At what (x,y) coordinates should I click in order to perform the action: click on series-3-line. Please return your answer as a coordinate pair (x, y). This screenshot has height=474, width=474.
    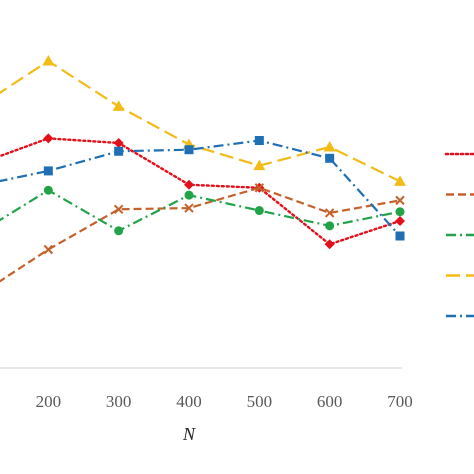
    Looking at the image, I should click on (200, 210).